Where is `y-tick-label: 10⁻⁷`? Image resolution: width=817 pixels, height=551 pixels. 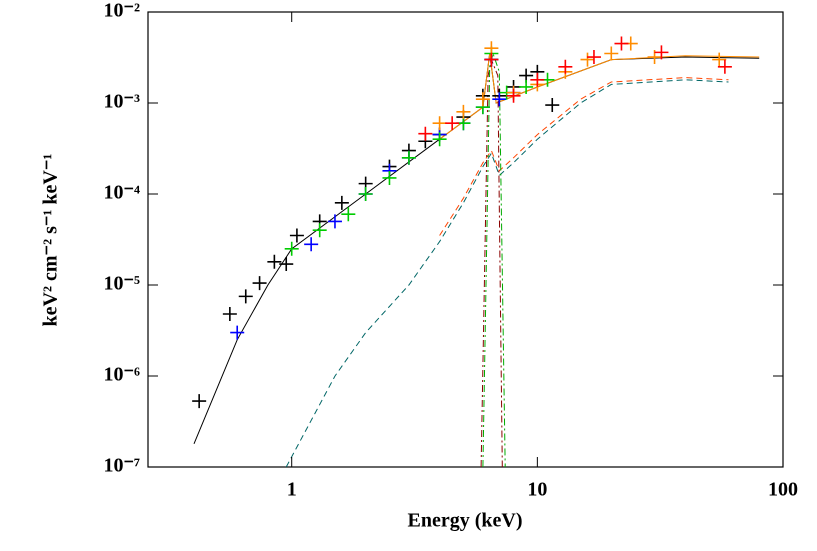 y-tick-label: 10⁻⁷ is located at coordinates (121, 466).